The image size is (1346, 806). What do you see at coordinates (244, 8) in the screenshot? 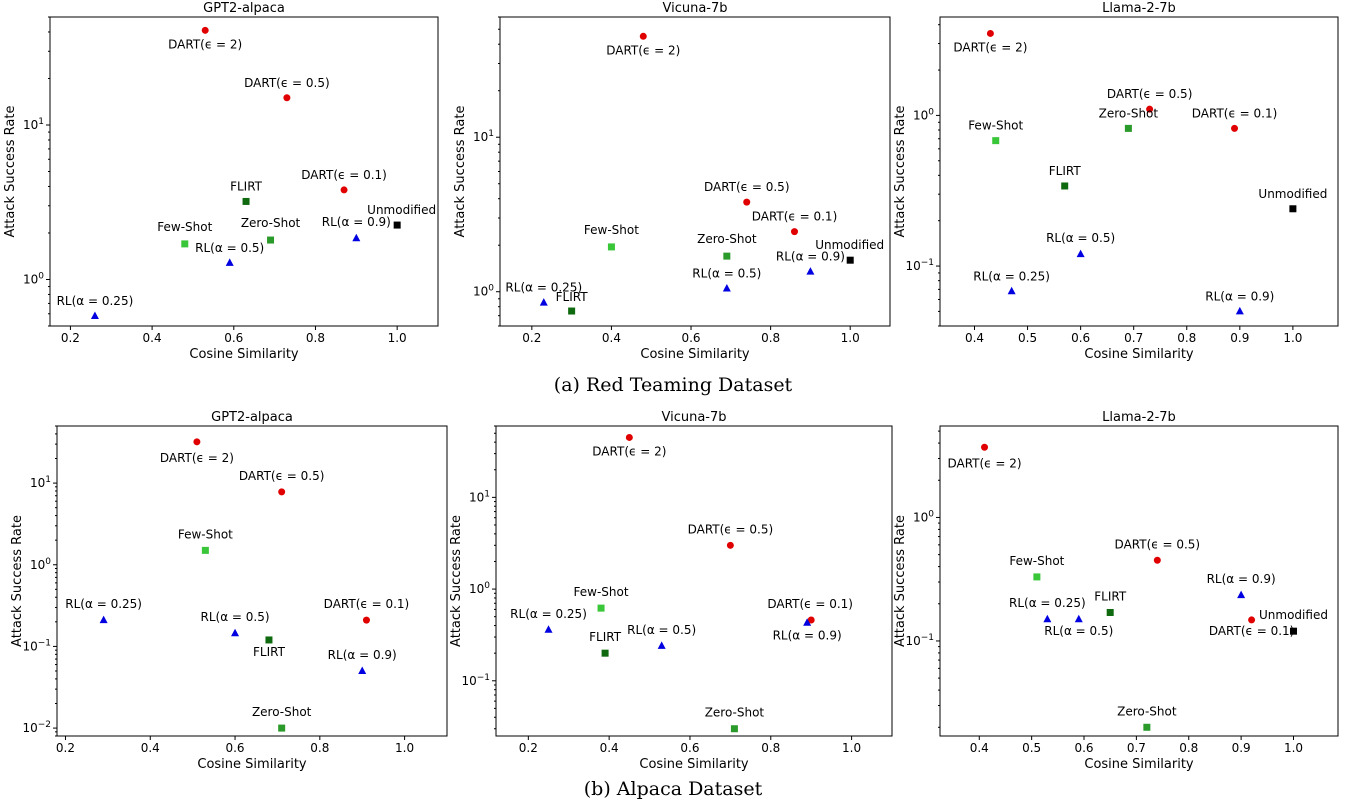
I see `chart-title: GPT2-alpaca` at bounding box center [244, 8].